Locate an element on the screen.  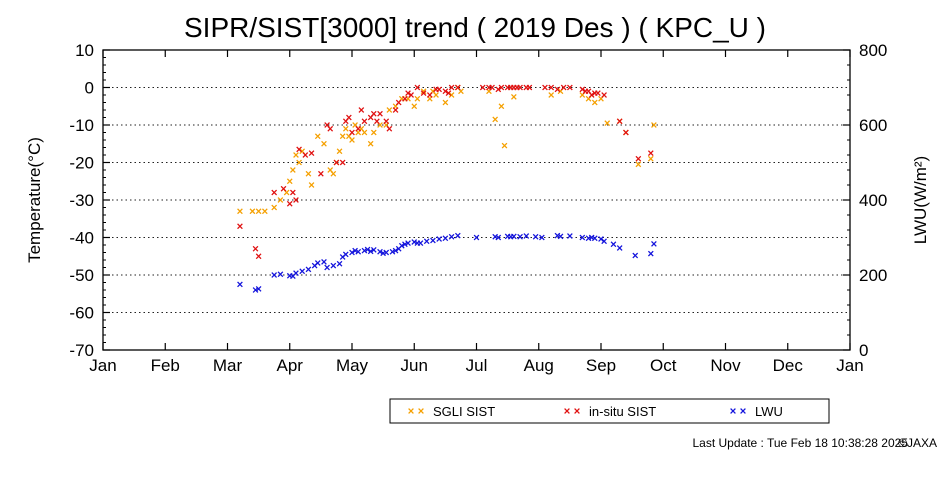
y-tick-label: -40 is located at coordinates (81, 238).